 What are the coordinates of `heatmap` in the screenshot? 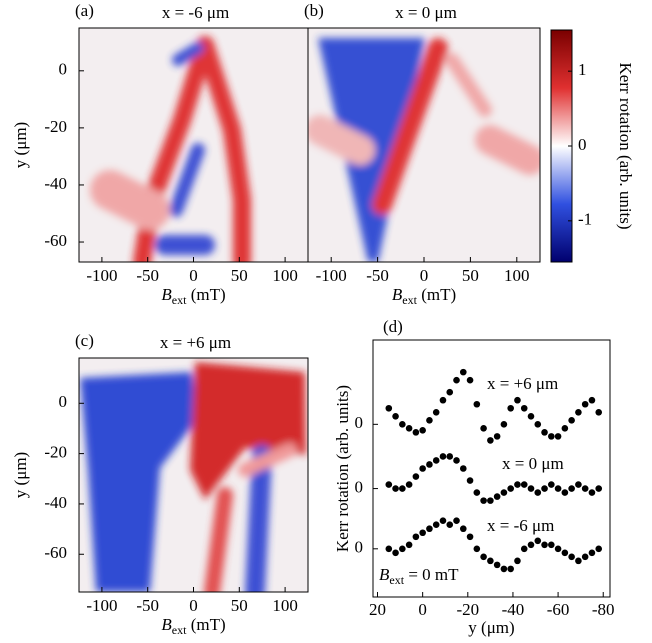 It's located at (193, 477).